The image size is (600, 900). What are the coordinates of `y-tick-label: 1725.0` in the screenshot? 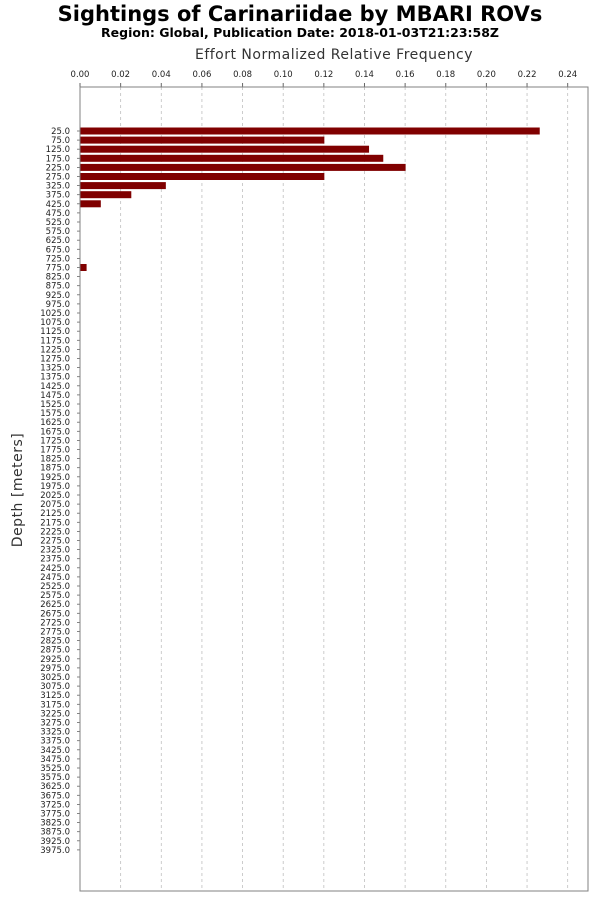 It's located at (55, 441).